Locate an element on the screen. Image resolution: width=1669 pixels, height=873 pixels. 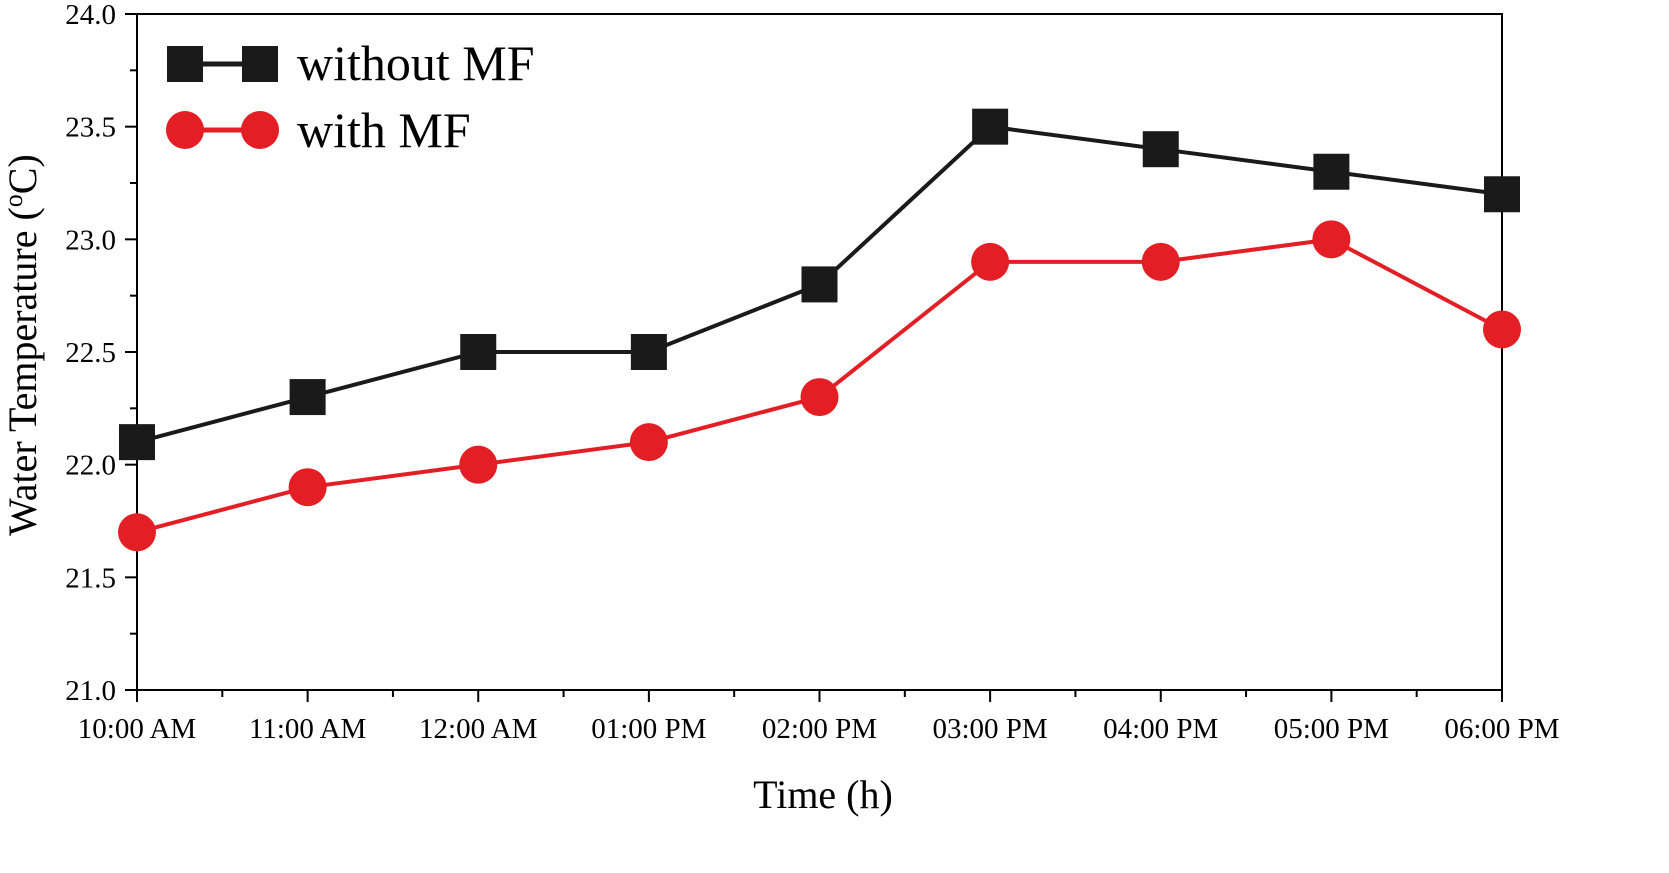
y-tick-labels: 21.0 21.5 22.0 22.5 23.0 23.5 24.0 is located at coordinates (90, 353).